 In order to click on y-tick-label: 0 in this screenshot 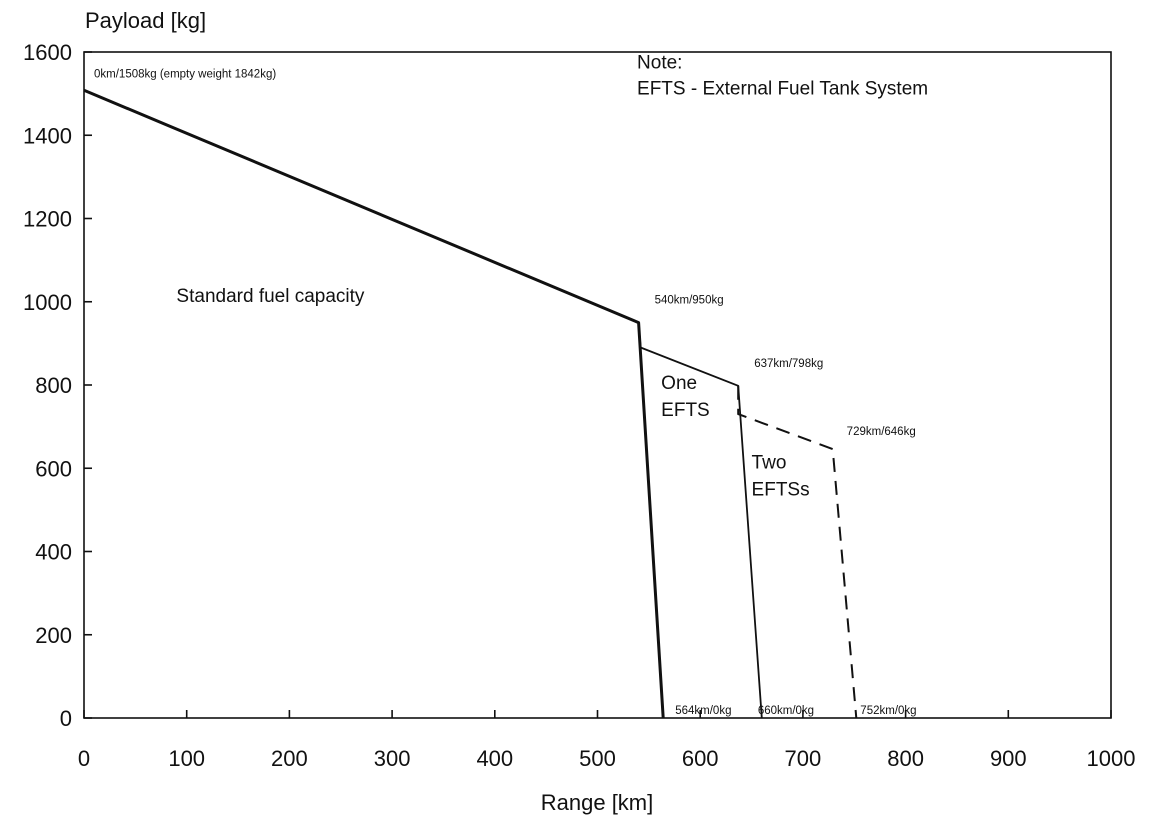, I will do `click(66, 718)`.